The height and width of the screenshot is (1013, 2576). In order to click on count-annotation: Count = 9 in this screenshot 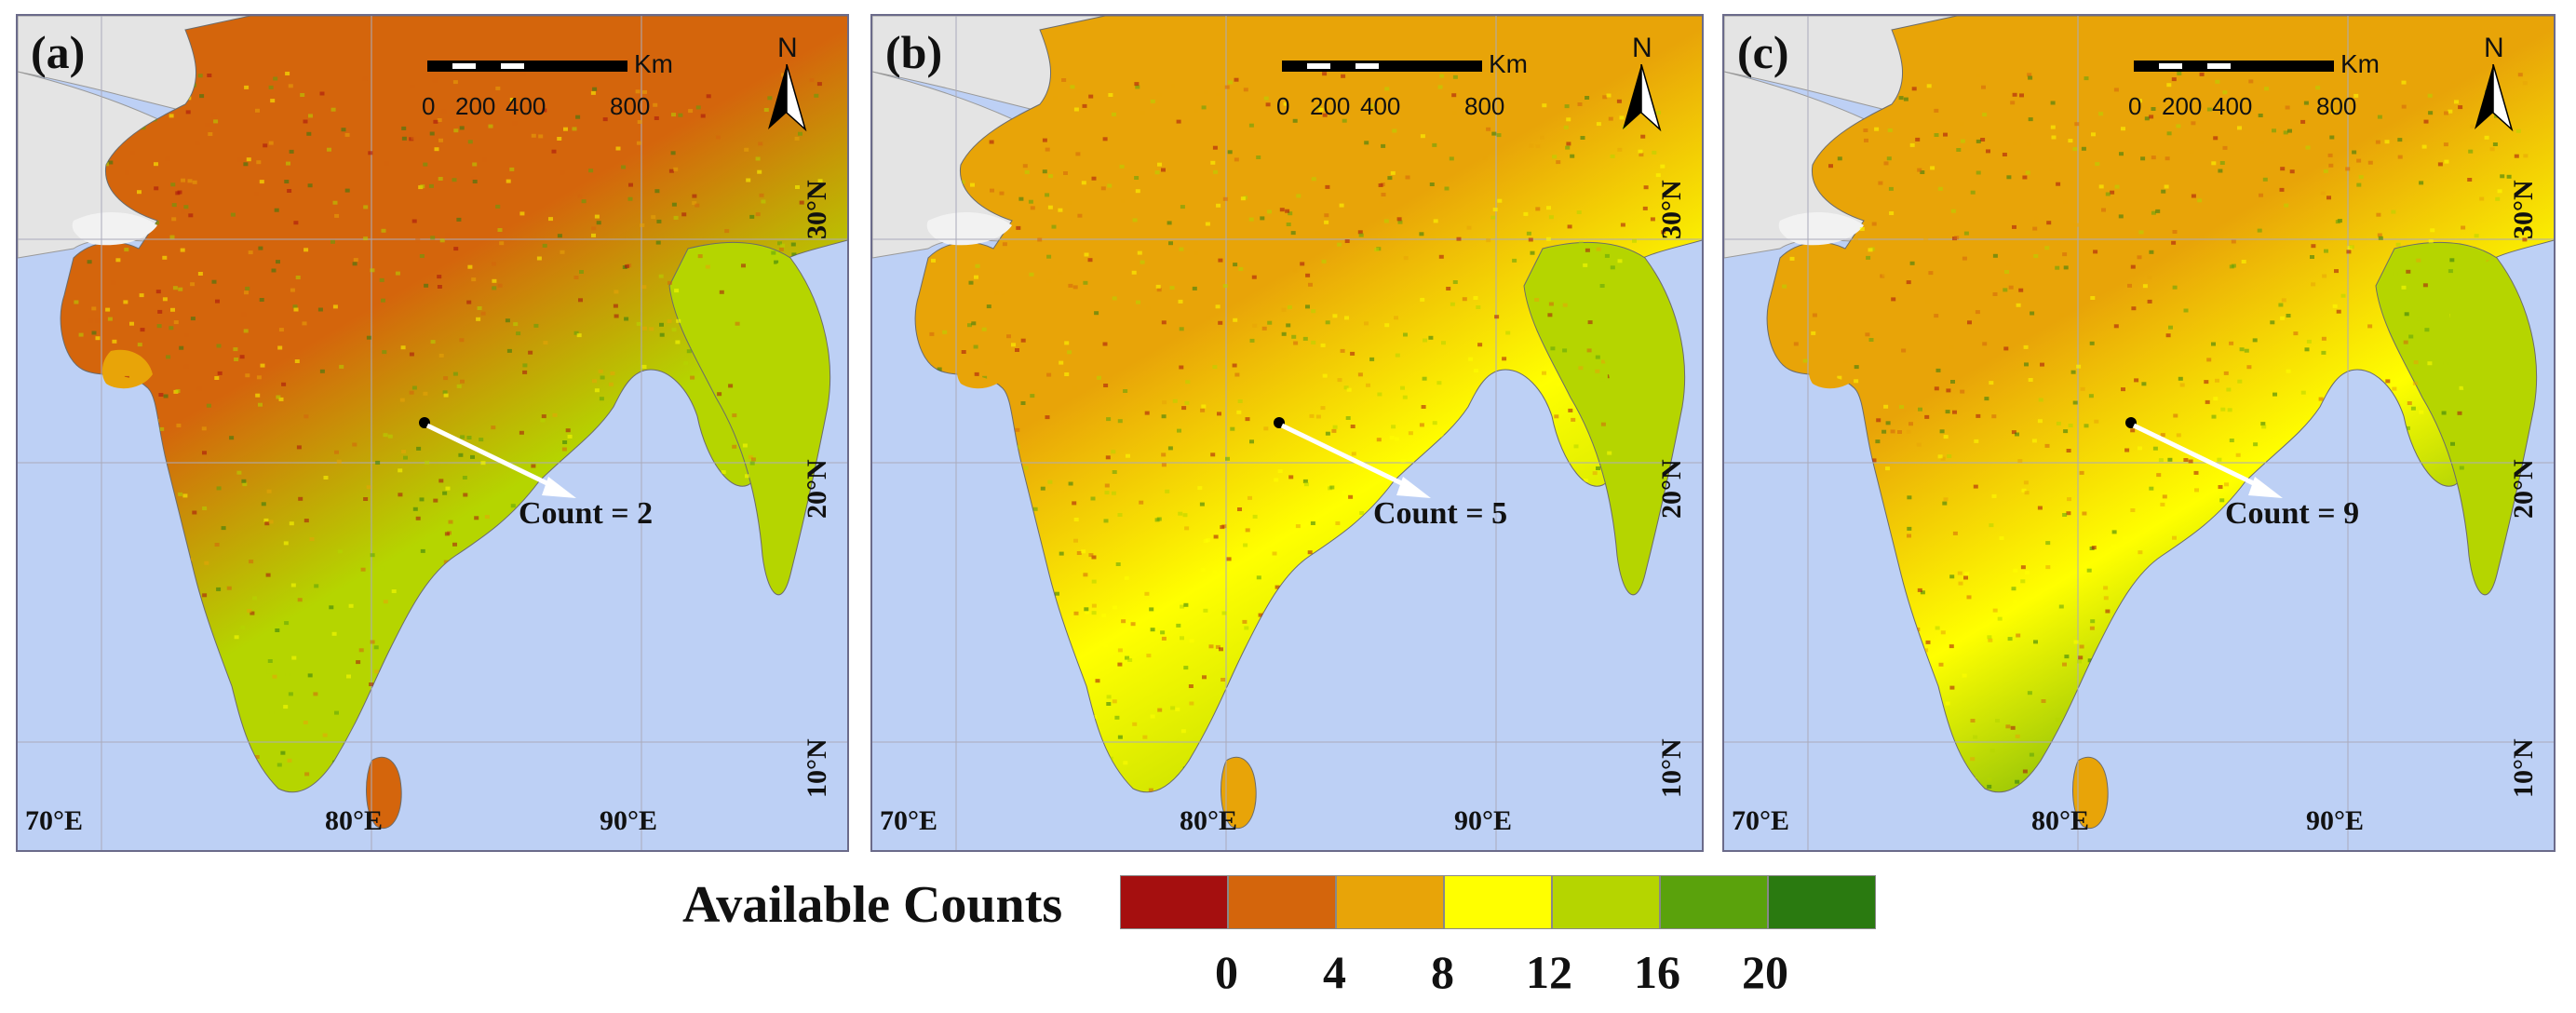, I will do `click(2292, 513)`.